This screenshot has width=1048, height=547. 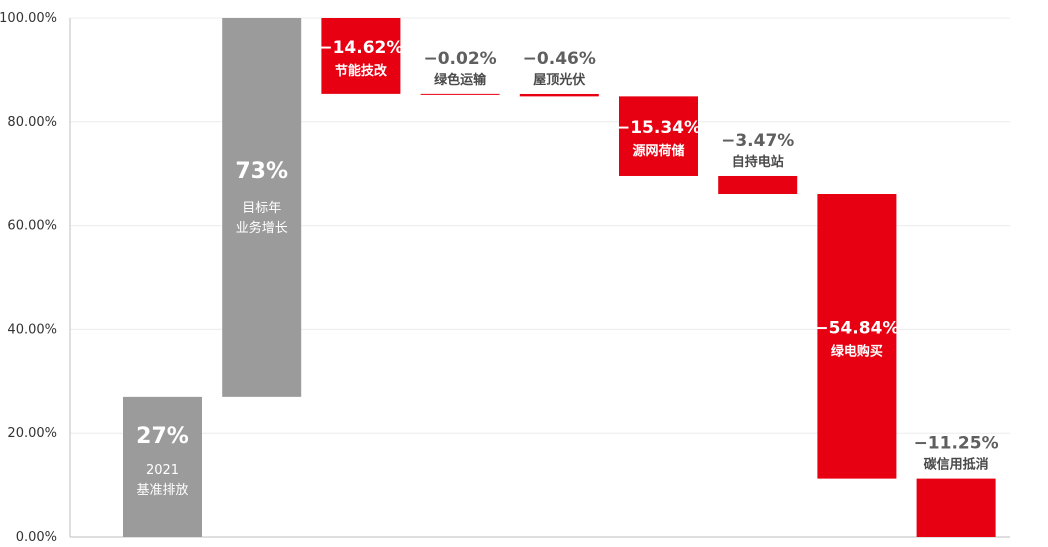 I want to click on bar-value-label: −15.34%, so click(x=658, y=128).